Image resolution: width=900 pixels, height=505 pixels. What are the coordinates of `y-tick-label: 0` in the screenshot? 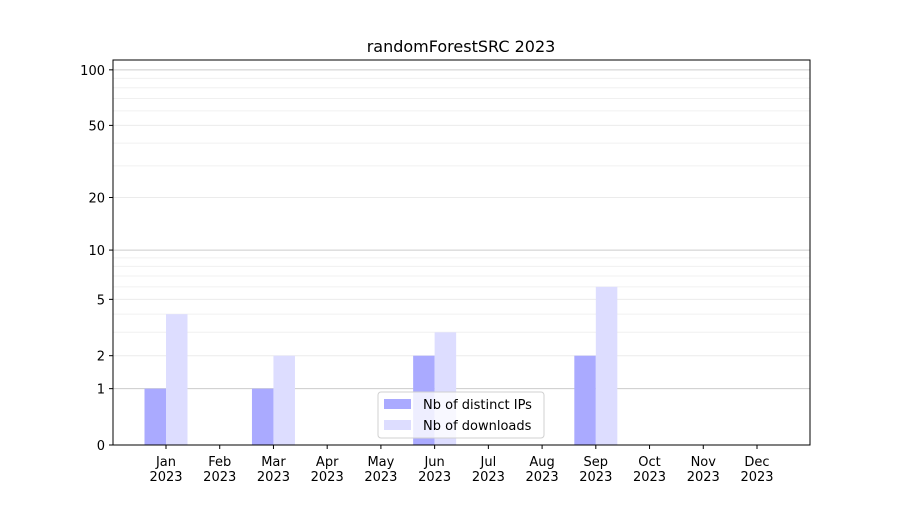 It's located at (101, 446).